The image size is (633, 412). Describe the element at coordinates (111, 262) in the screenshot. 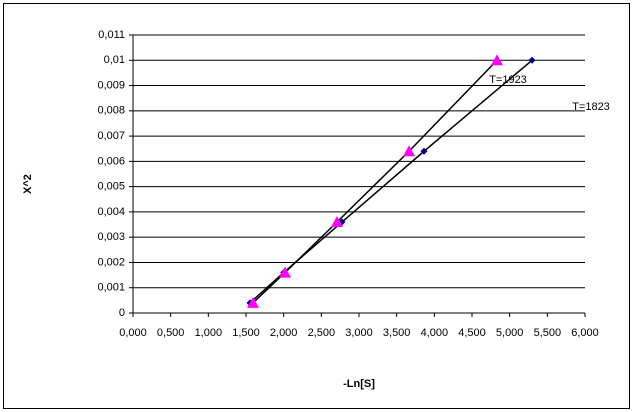

I see `y-tick-label: 0,002` at that location.